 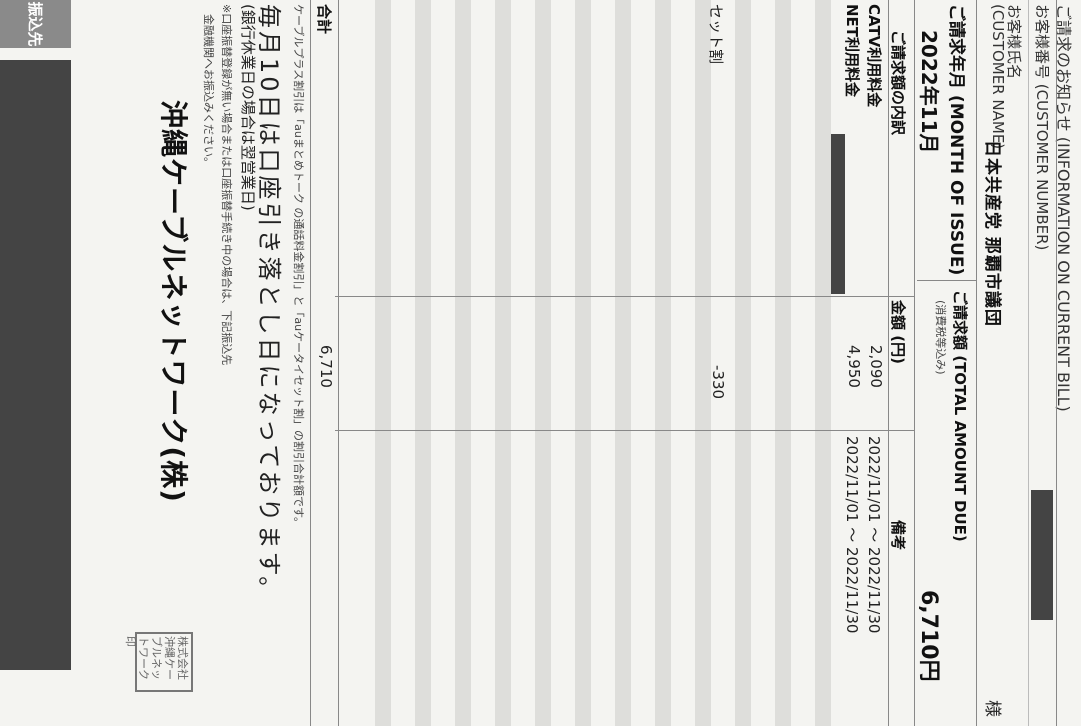 I want to click on redacted-customer-number, so click(x=1042, y=555).